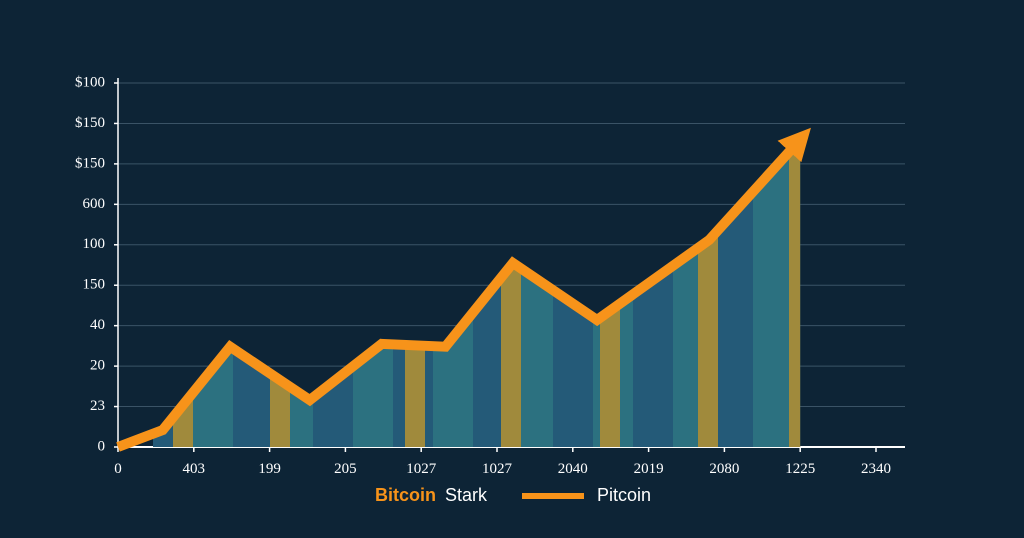 This screenshot has width=1024, height=538. What do you see at coordinates (405, 495) in the screenshot?
I see `legend-bitcoin: Bitcoin` at bounding box center [405, 495].